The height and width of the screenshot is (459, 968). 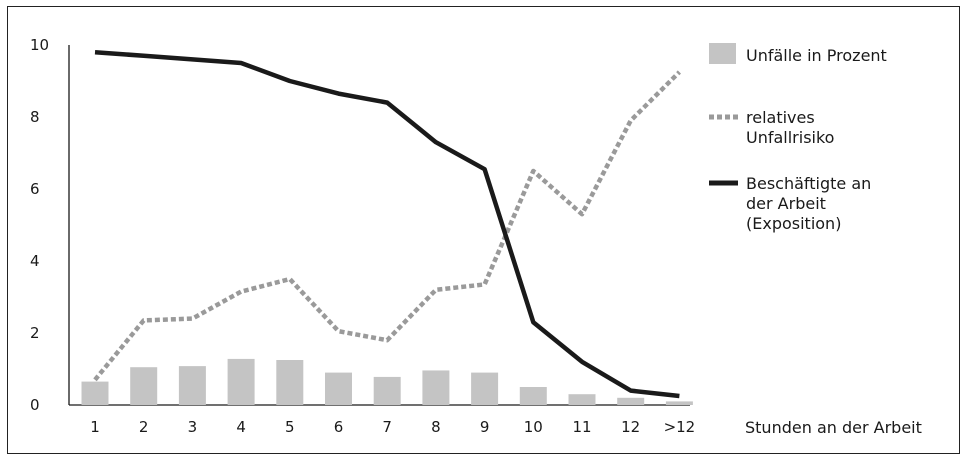 I want to click on x-tick-label: 9, so click(x=485, y=427).